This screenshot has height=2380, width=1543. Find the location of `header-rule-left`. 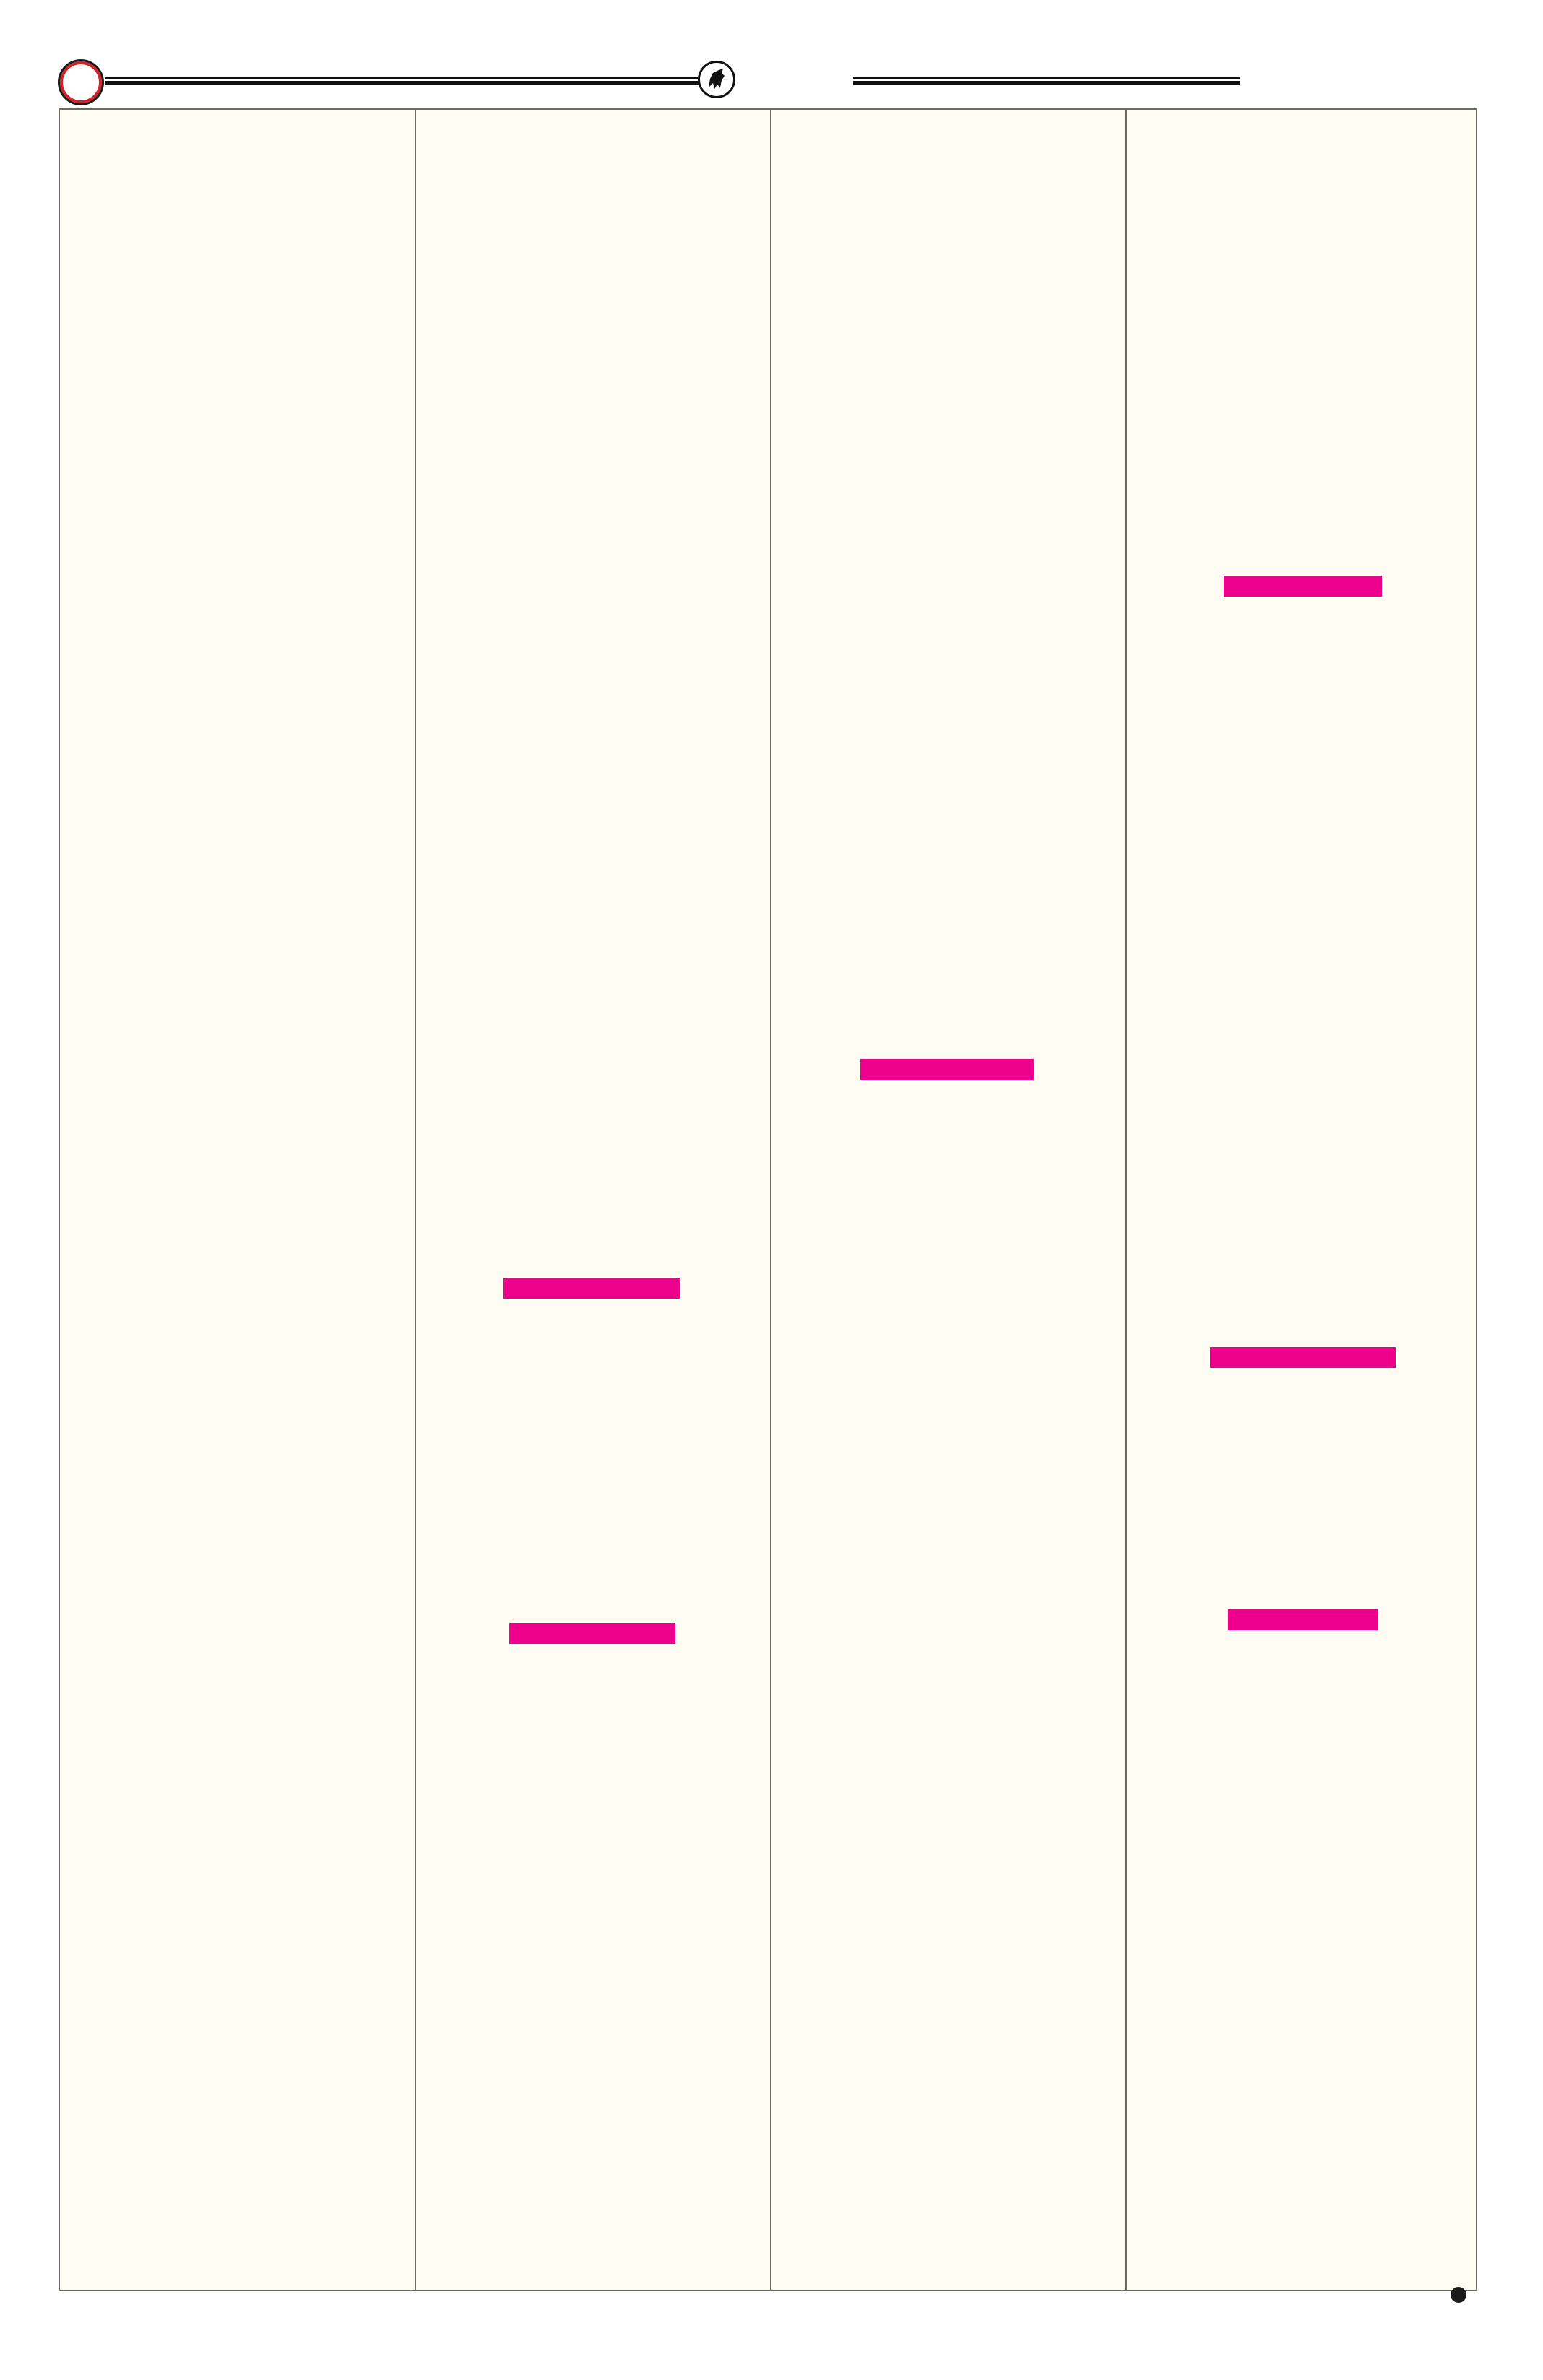

header-rule-left is located at coordinates (402, 81).